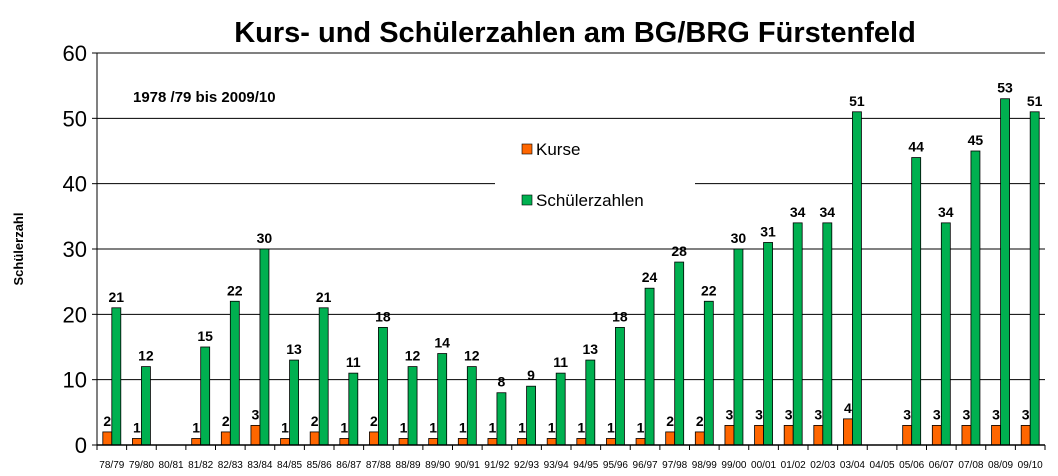 This screenshot has height=476, width=1058. What do you see at coordinates (733, 465) in the screenshot?
I see `x-tick-label: 99/00` at bounding box center [733, 465].